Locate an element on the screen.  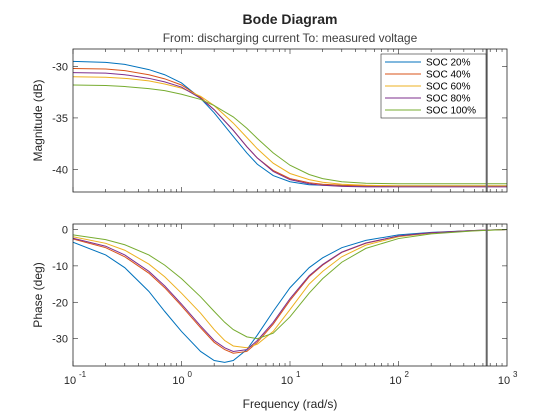
x-tick-exponent: 0 is located at coordinates (190, 374).